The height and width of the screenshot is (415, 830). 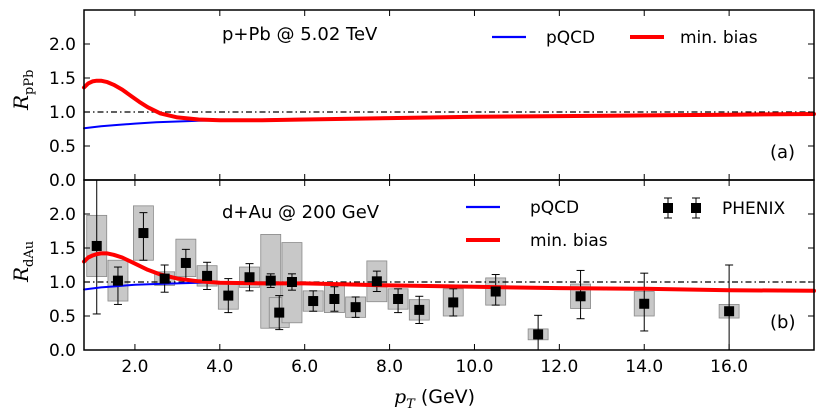 What do you see at coordinates (434, 399) in the screenshot?
I see `x-axis-label: pT (GeV)` at bounding box center [434, 399].